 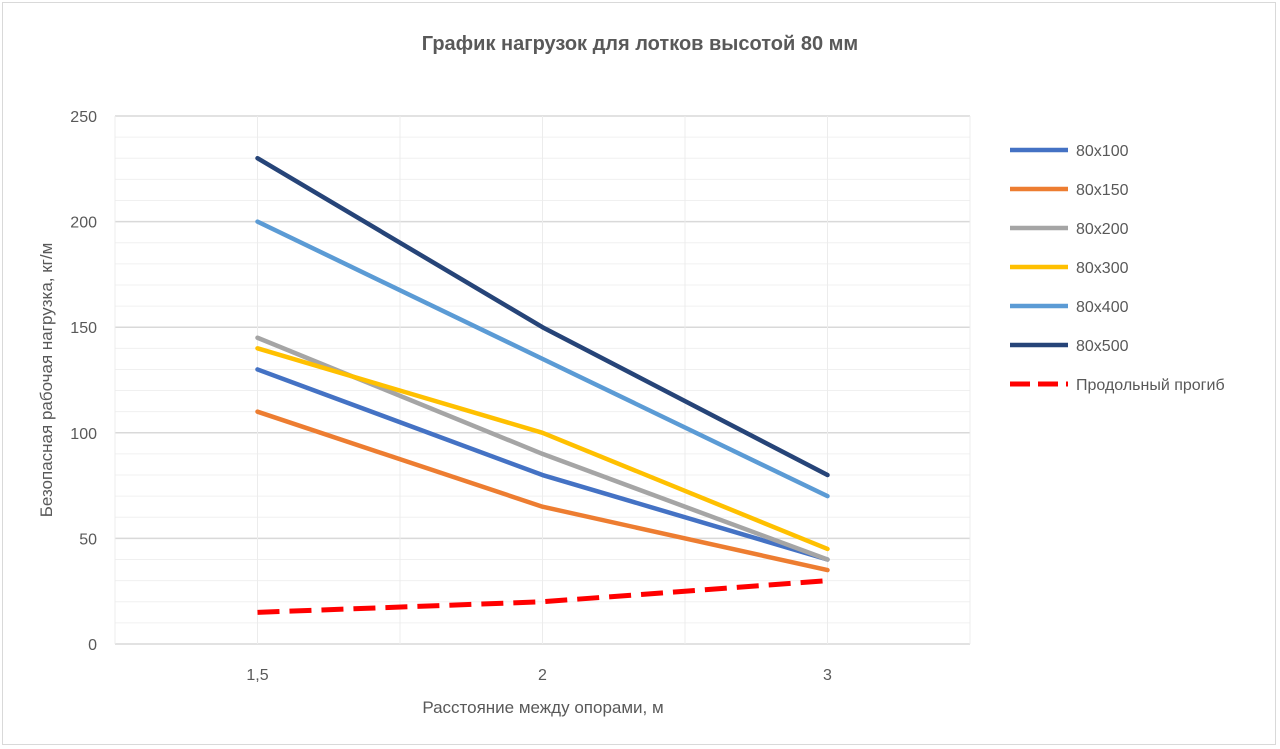 I want to click on y-tick-label: 0, so click(x=92, y=645).